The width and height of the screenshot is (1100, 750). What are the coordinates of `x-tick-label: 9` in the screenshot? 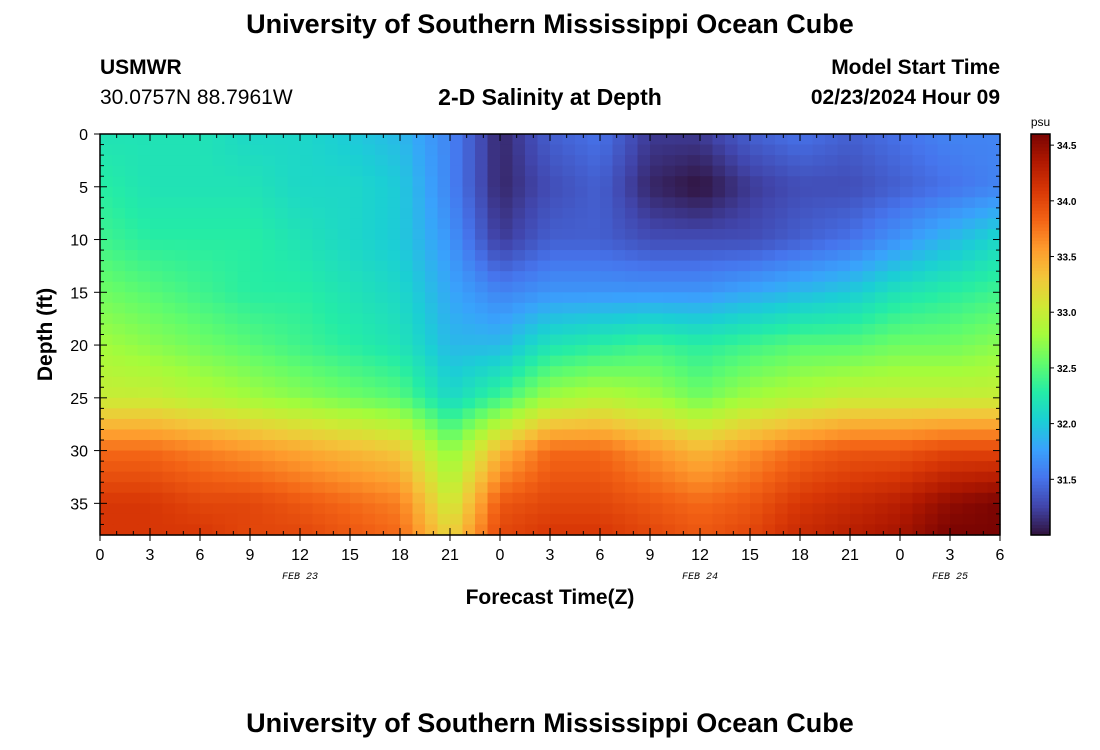 It's located at (250, 555).